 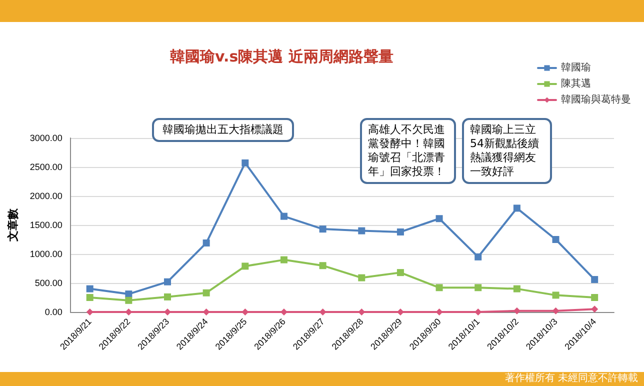 I want to click on y-tick-label: 500.00, so click(x=48, y=283).